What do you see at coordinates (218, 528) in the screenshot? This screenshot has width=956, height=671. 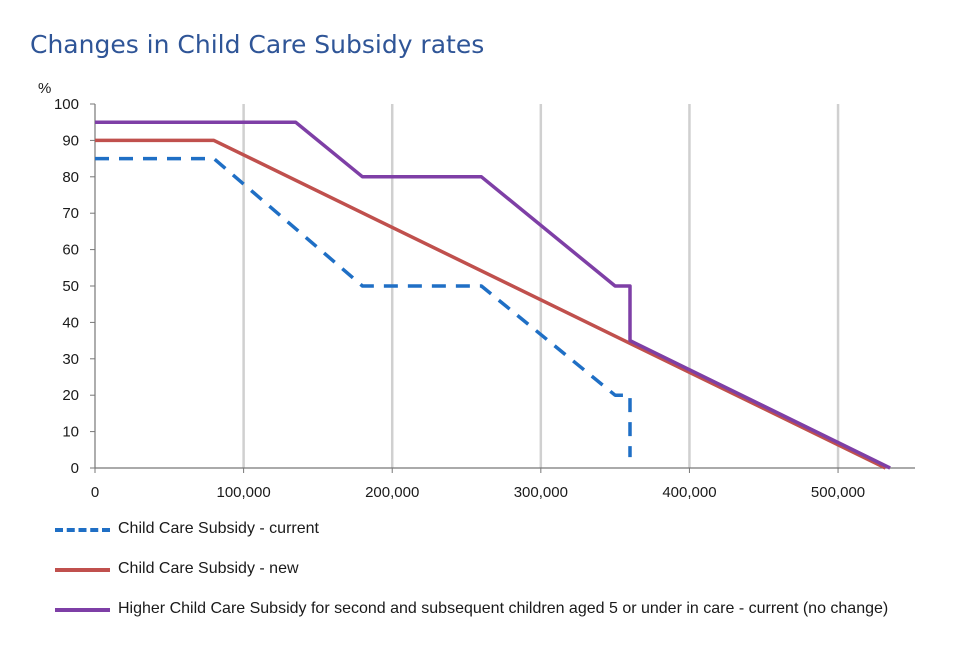 I see `legend-label-current: Child Care Subsidy - current` at bounding box center [218, 528].